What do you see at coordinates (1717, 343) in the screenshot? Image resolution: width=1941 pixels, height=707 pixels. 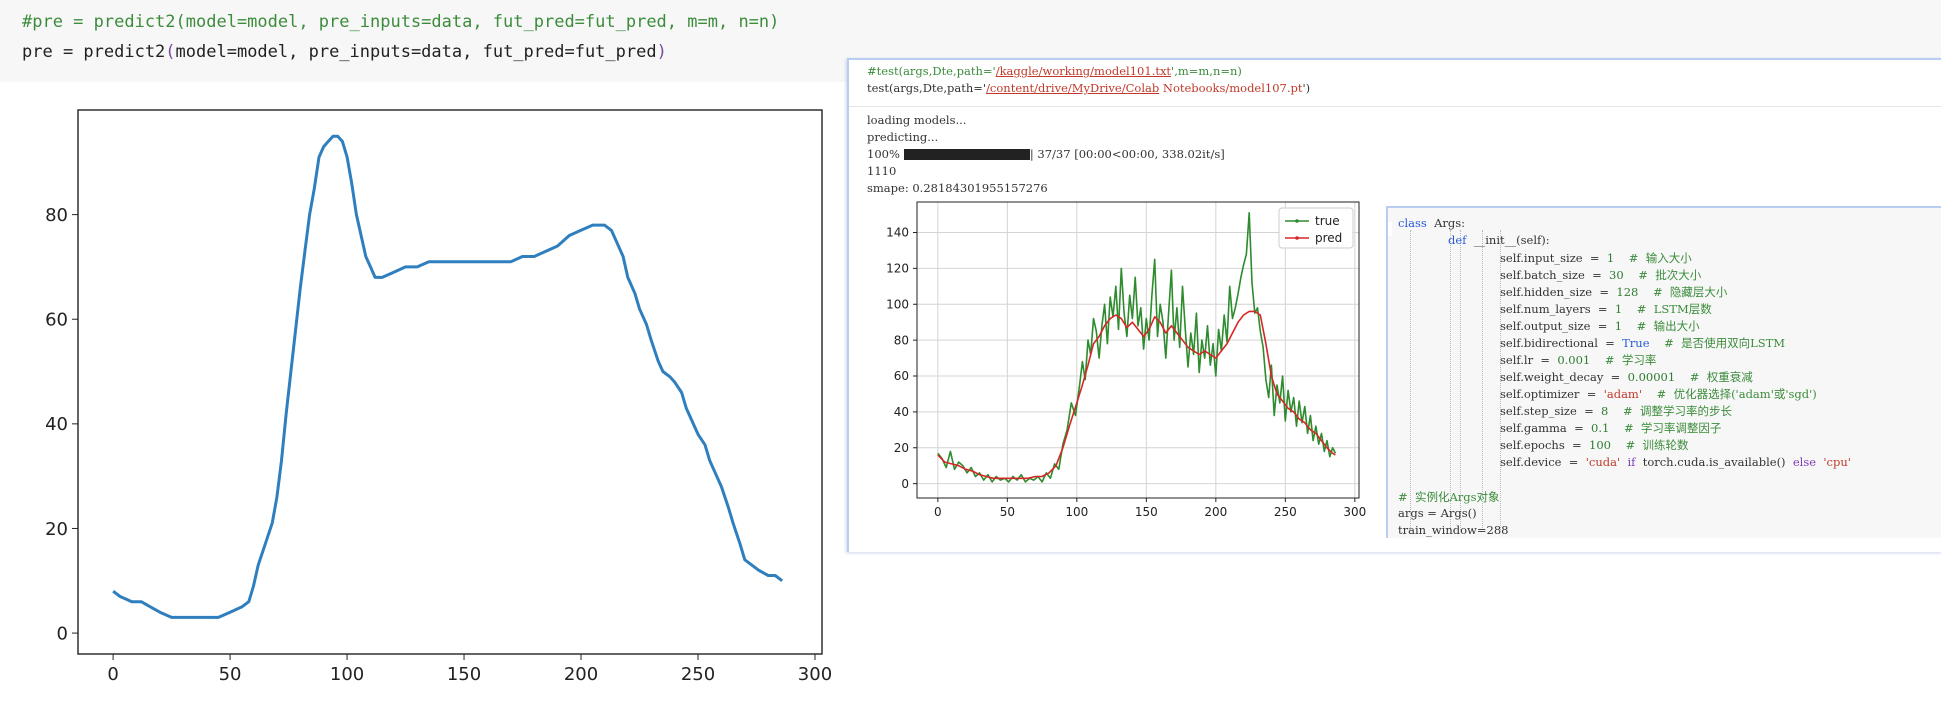 I see `field-comment: # 是否使用双向LSTM` at bounding box center [1717, 343].